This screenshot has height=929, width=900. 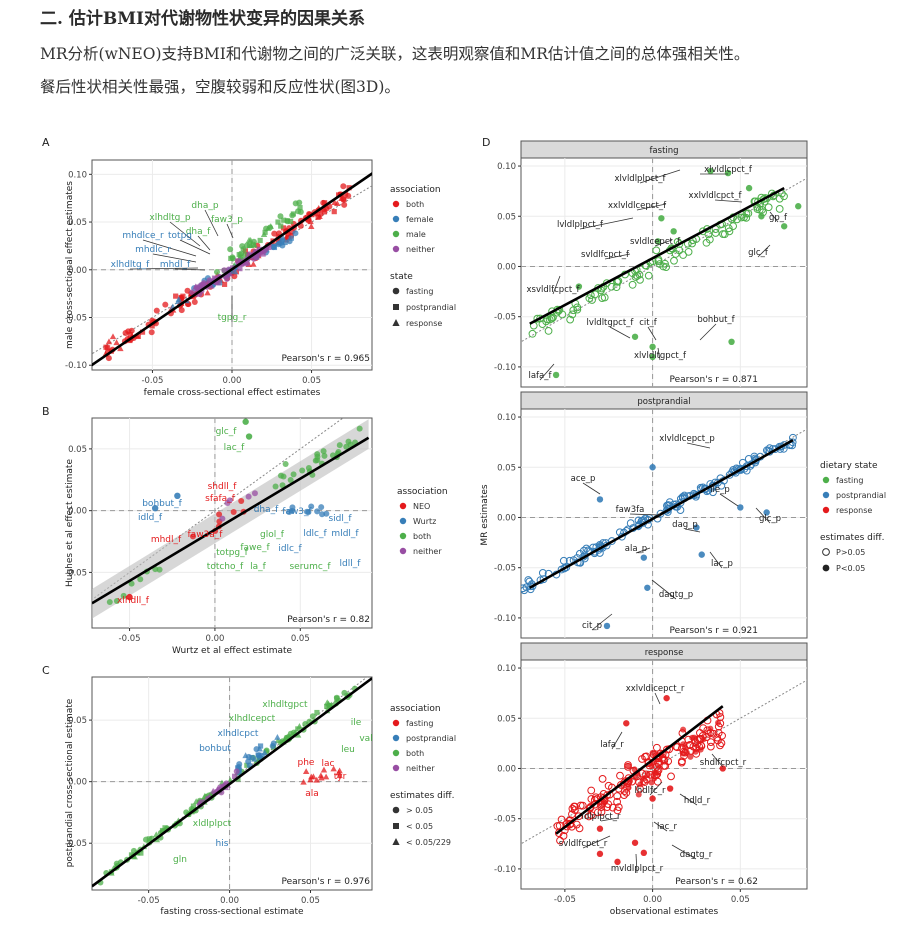 What do you see at coordinates (420, 219) in the screenshot?
I see `legend-item: female` at bounding box center [420, 219].